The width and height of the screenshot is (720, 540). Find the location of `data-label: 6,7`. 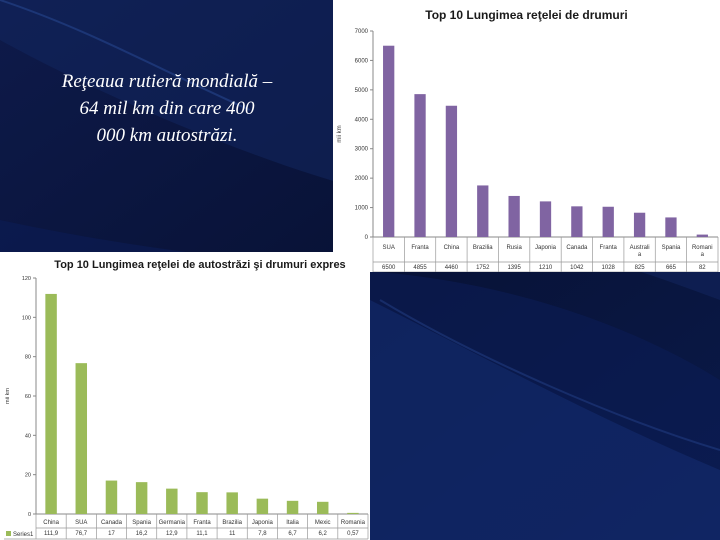

data-label: 6,7 is located at coordinates (292, 534).